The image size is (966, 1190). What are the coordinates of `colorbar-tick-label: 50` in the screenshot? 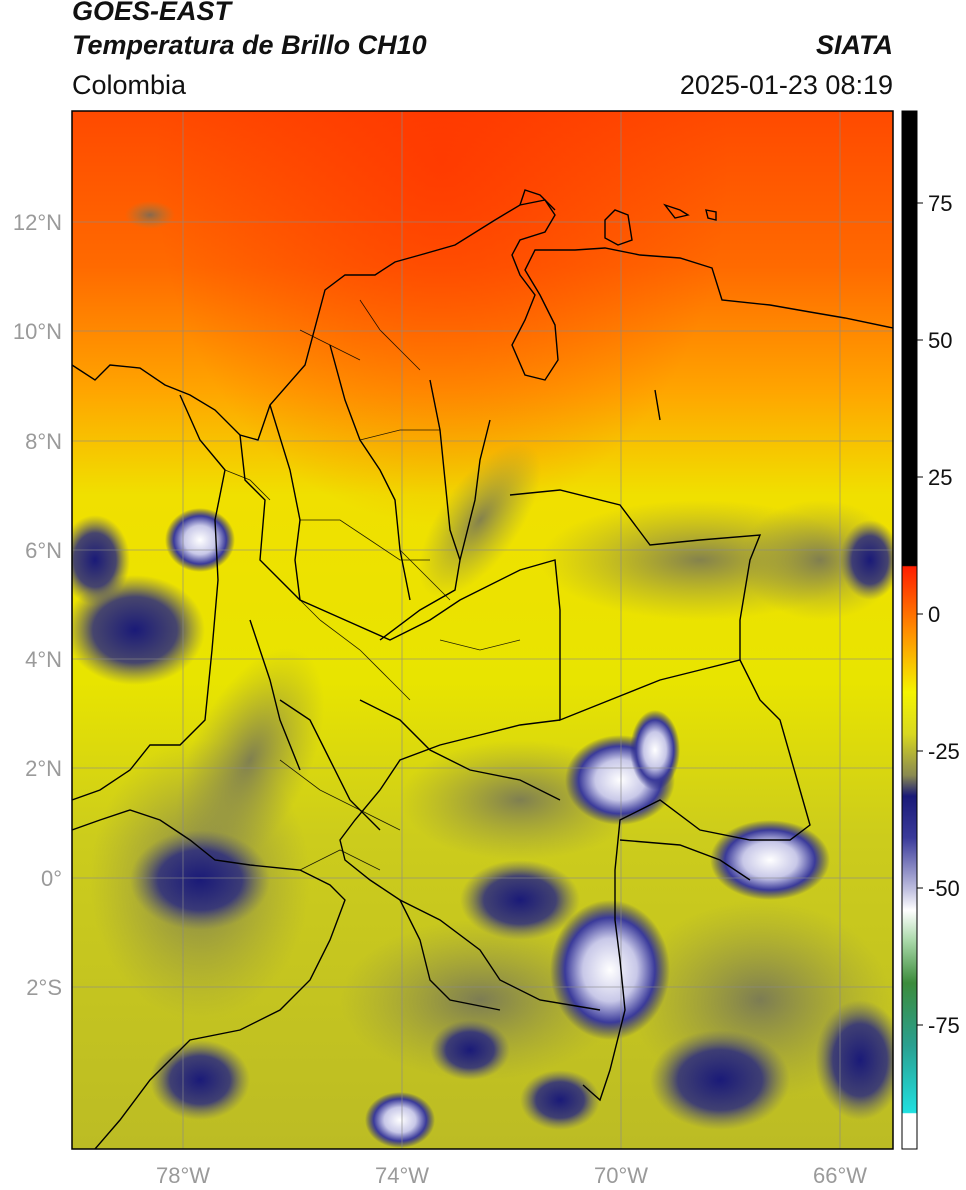 It's located at (940, 340).